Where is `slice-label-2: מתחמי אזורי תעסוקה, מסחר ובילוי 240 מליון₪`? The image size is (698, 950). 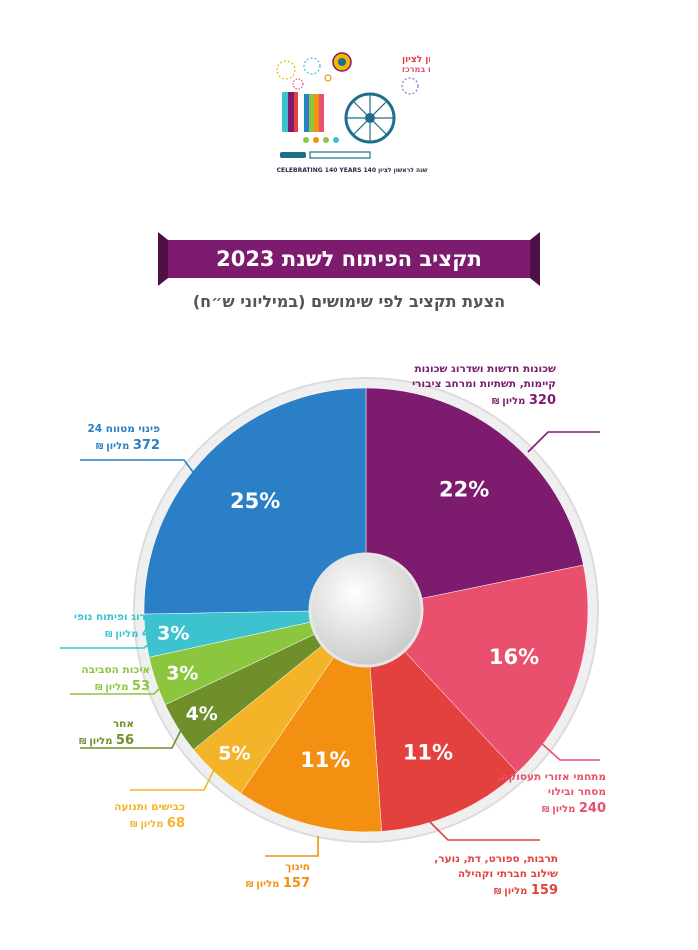
slice-label-2: מתחמי אזורי תעסוקה, מסחר ובילוי 240 מליון₪ is located at coordinates (551, 794).